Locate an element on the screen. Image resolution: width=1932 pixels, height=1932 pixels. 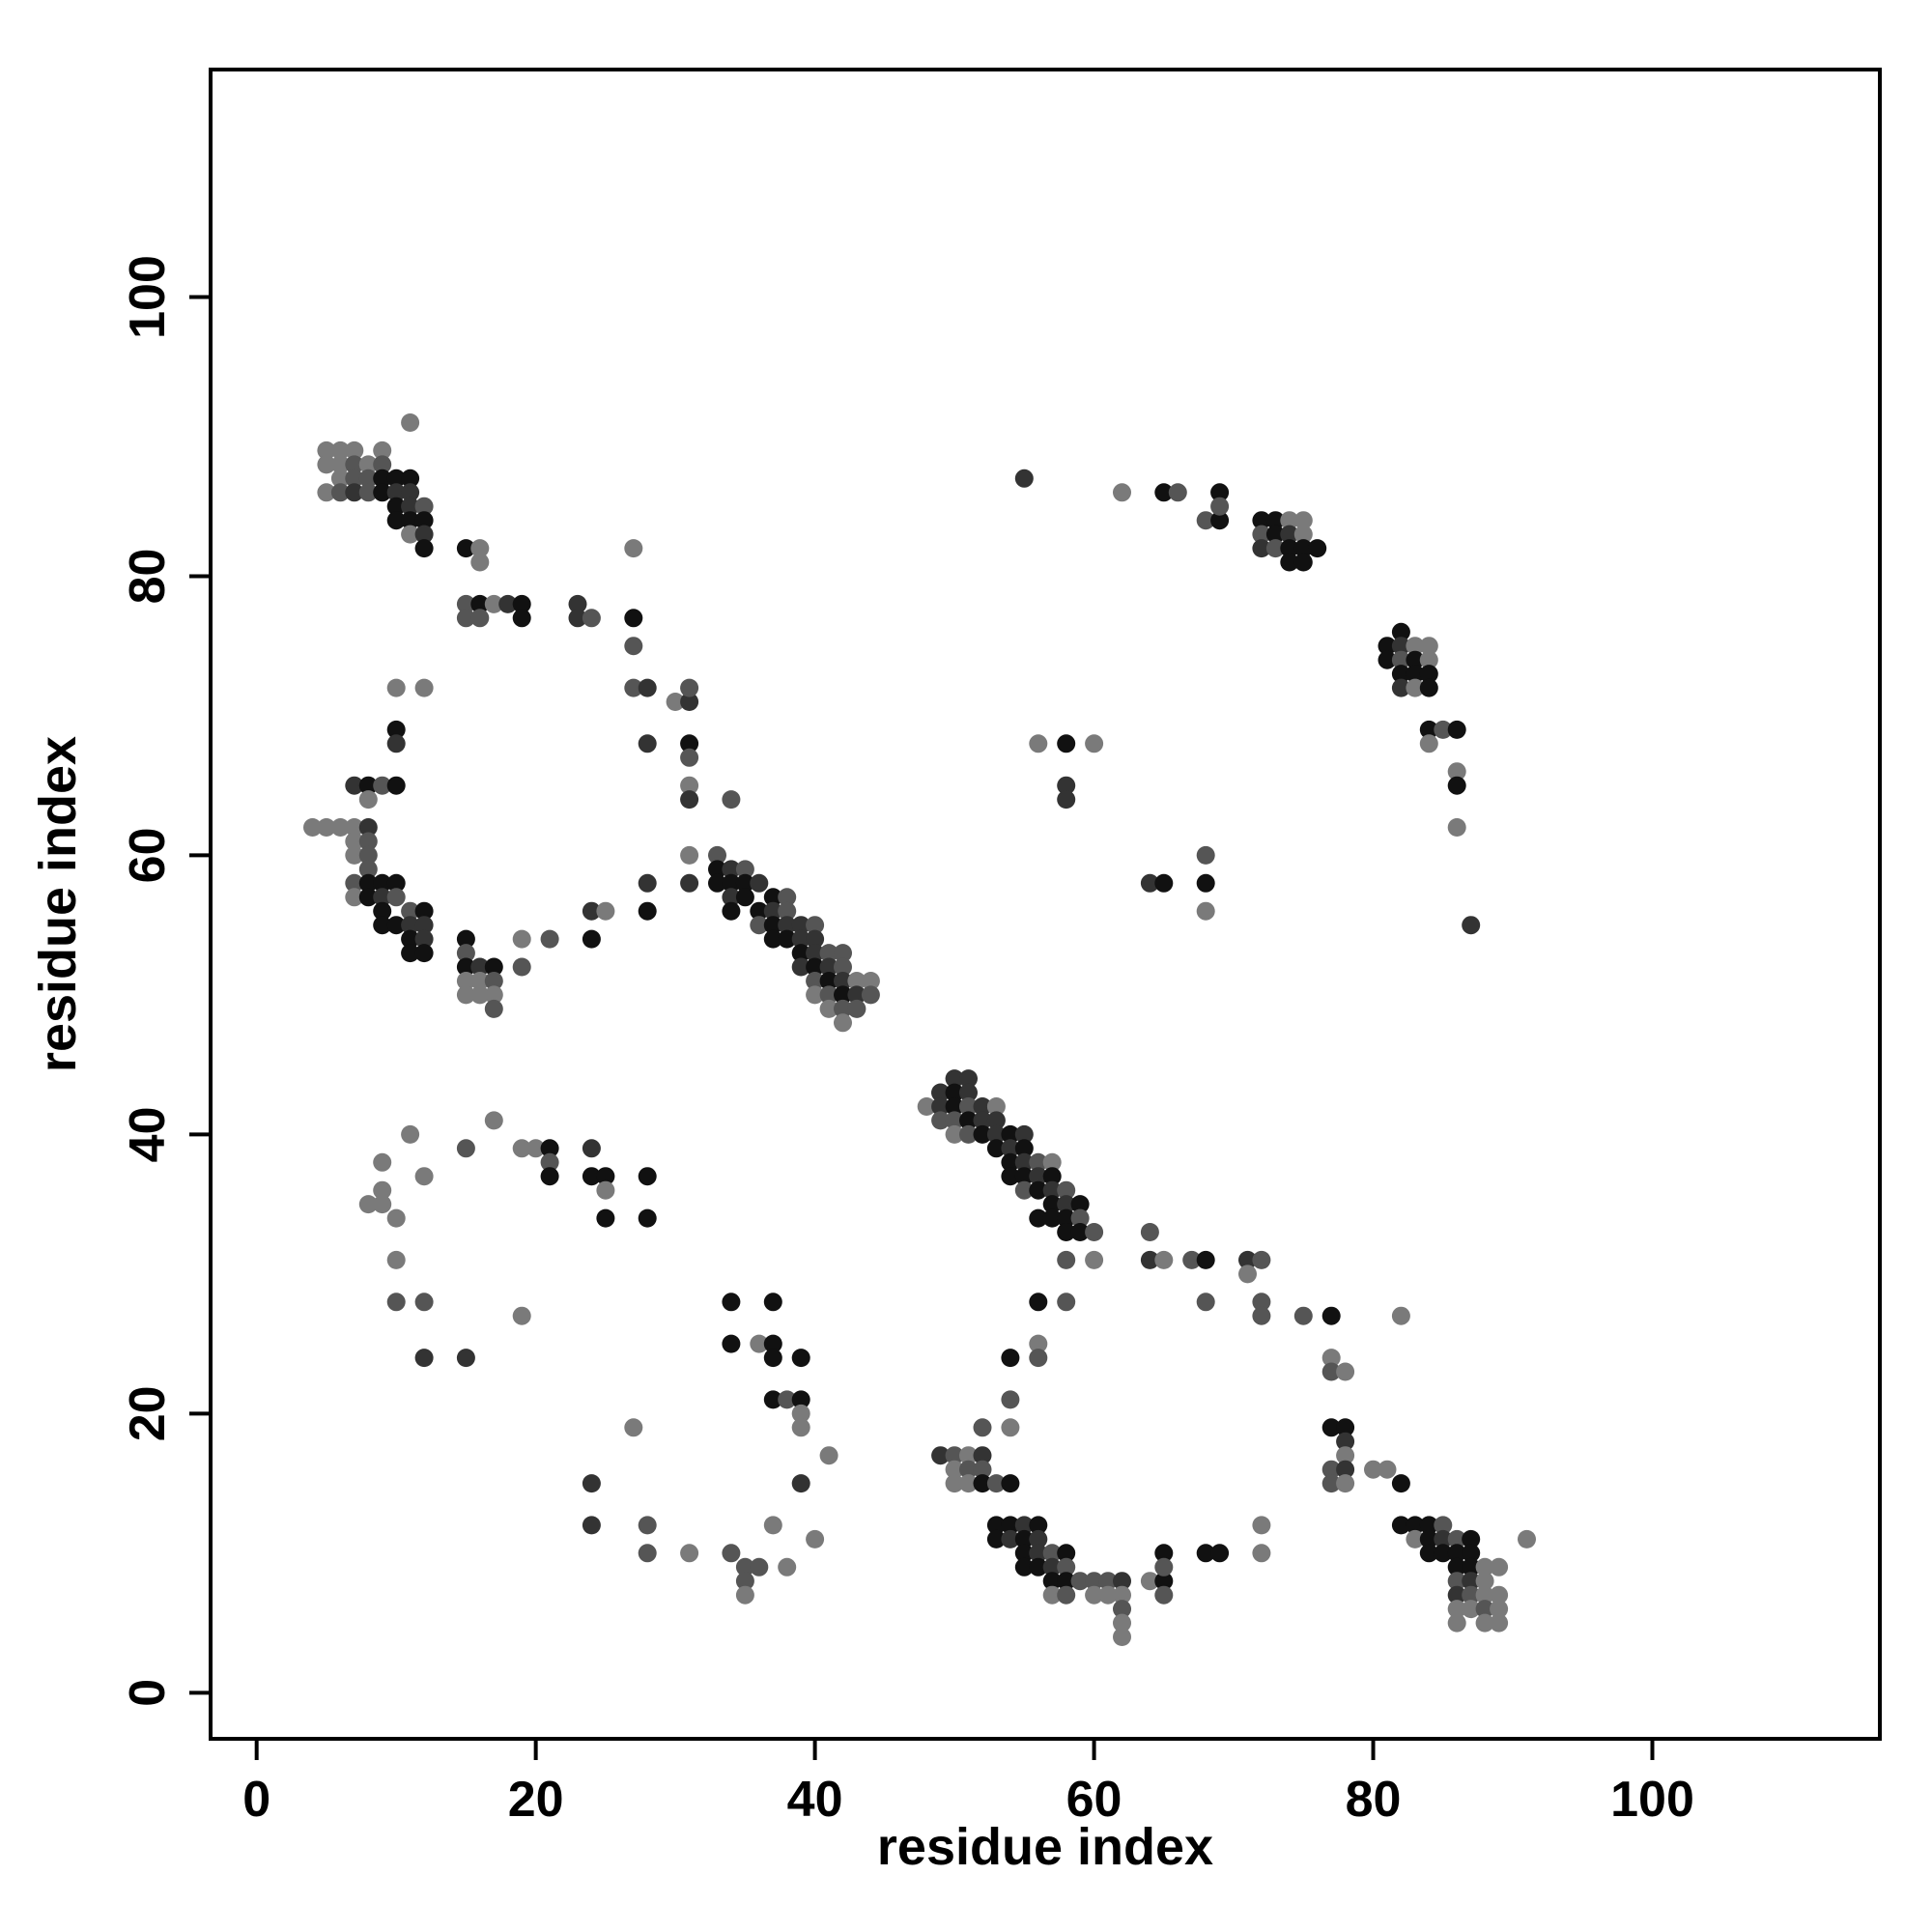
y-tick-label: 40 is located at coordinates (148, 1134).